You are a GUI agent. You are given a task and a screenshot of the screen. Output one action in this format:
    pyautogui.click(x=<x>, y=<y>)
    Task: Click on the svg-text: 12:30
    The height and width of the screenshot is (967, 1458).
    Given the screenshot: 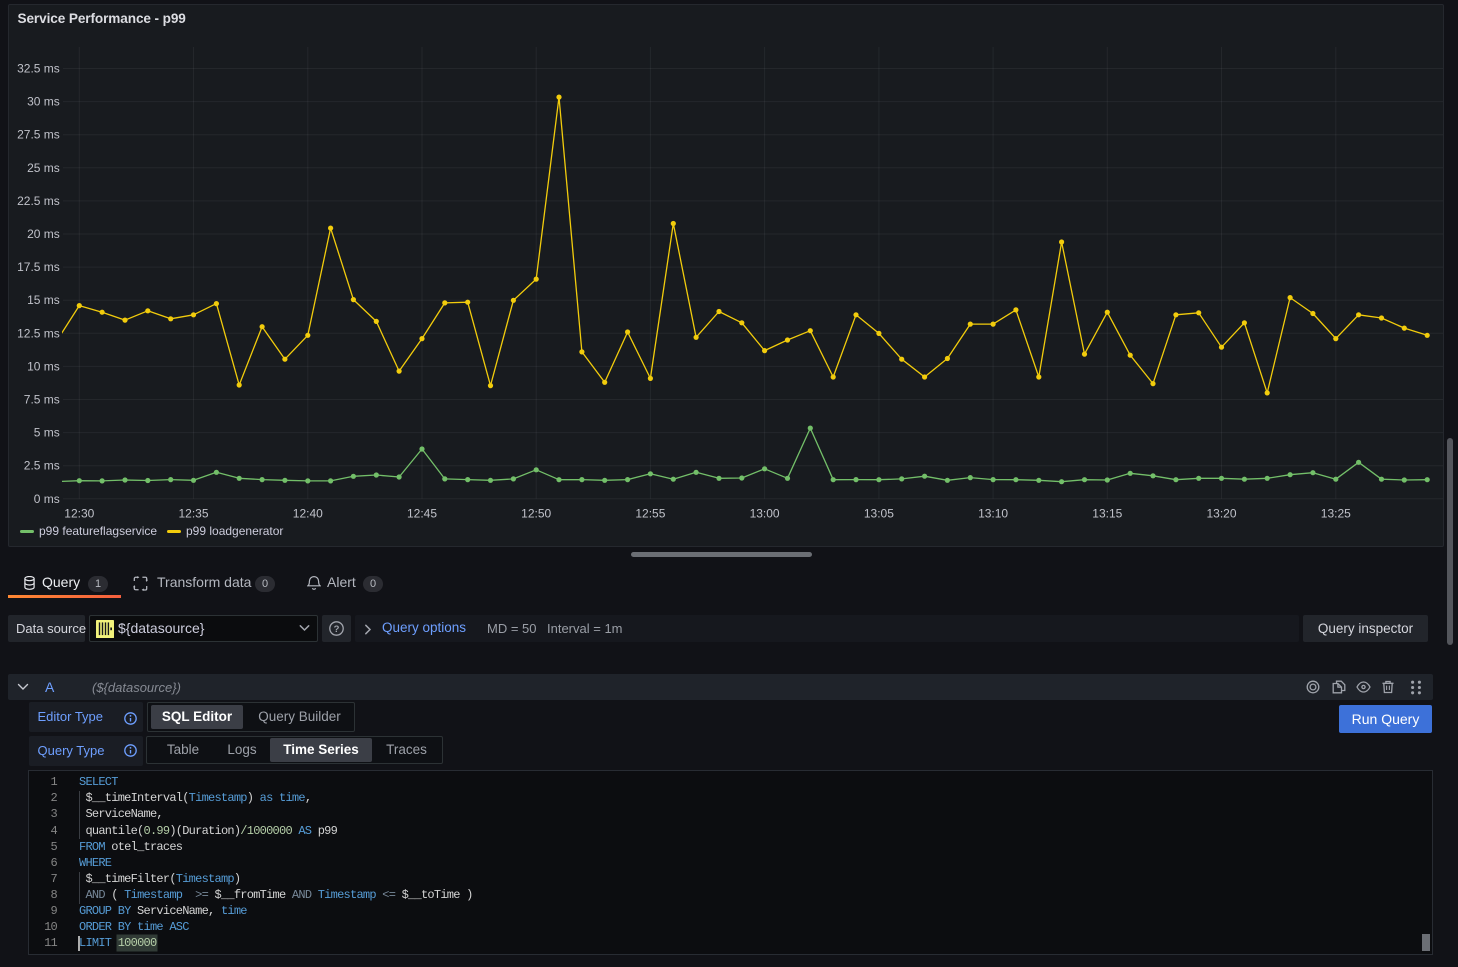 What is the action you would take?
    pyautogui.click(x=79, y=514)
    